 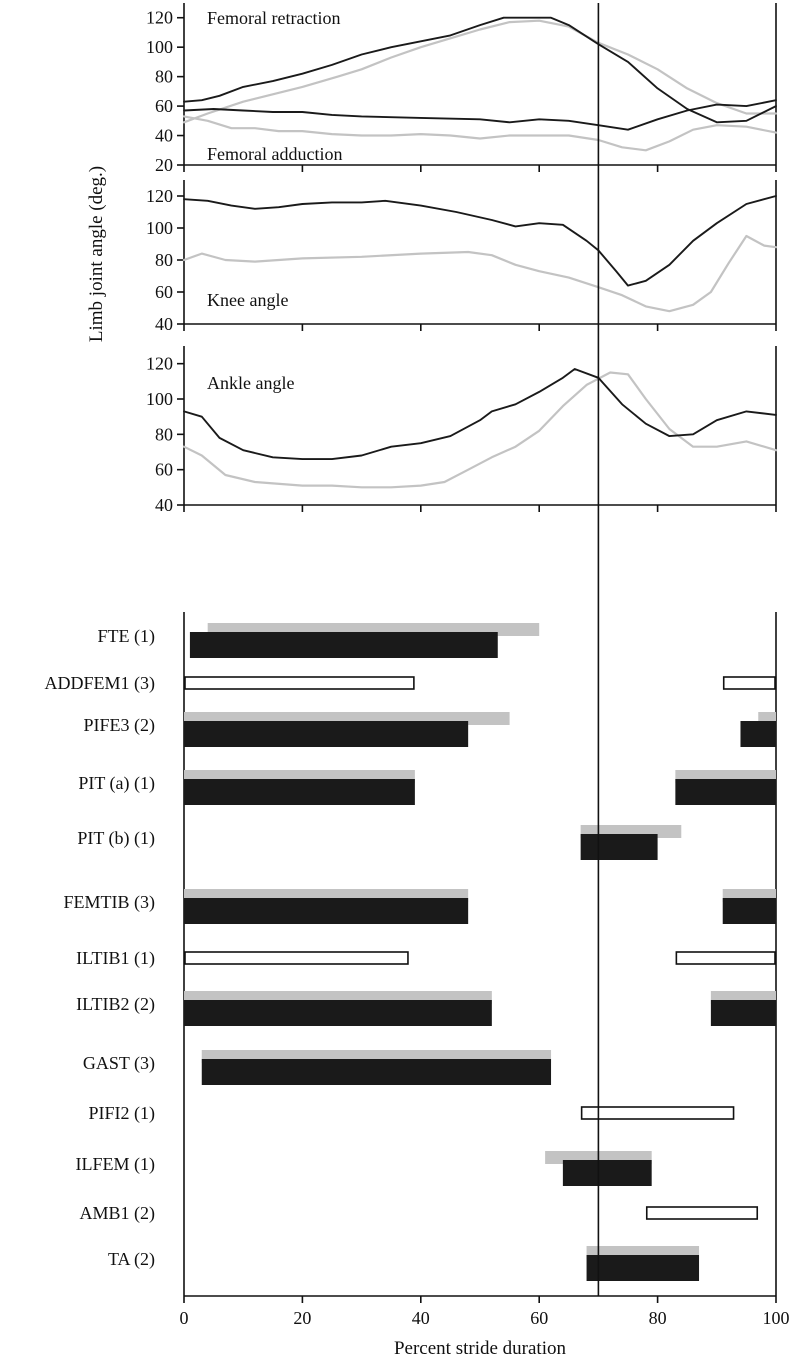 I want to click on x-tick-label: 60, so click(x=539, y=1318).